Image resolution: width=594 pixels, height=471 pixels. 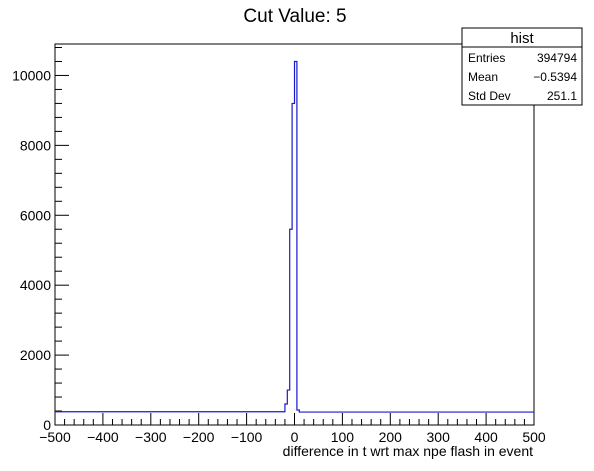 I want to click on x-tick-label: 500, so click(x=534, y=437).